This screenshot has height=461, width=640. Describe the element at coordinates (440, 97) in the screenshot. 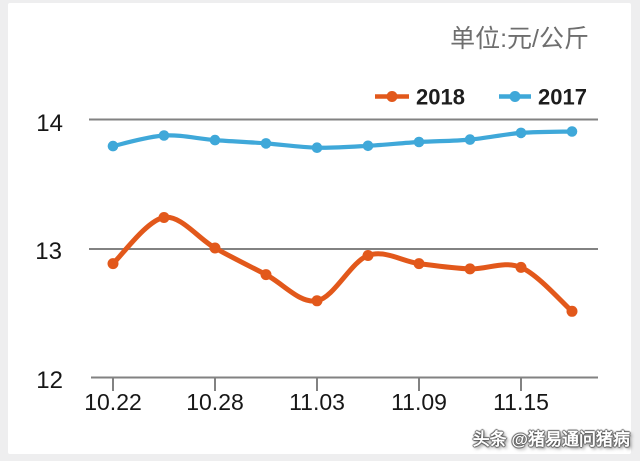

I see `svg-text: 2018` at that location.